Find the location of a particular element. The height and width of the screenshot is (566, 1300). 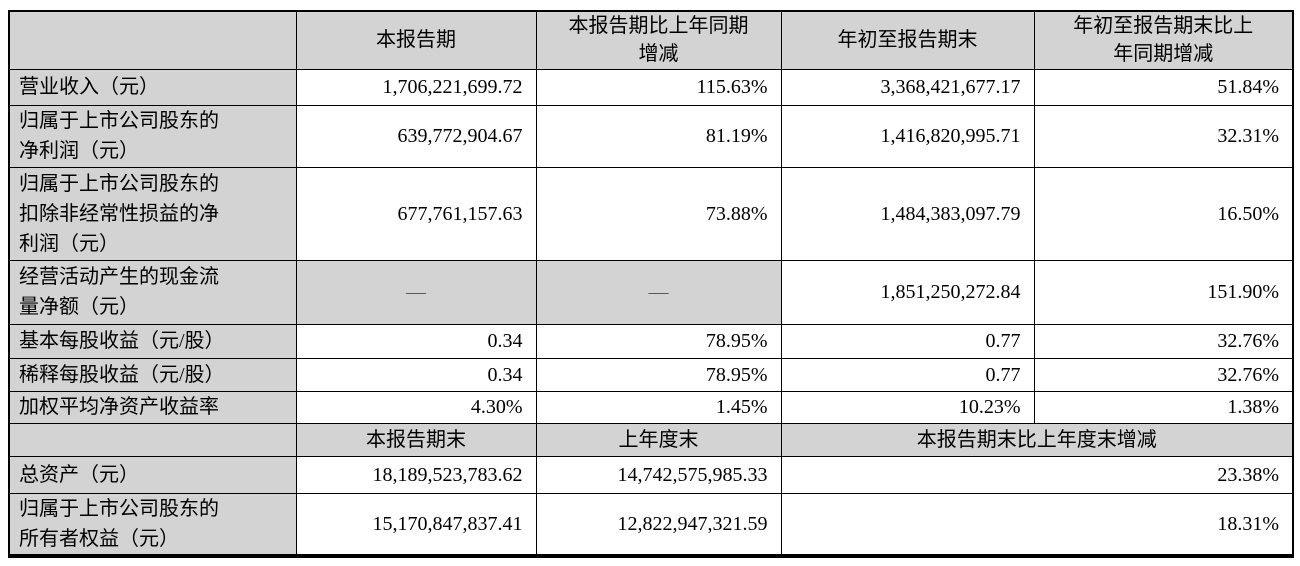

cell-current-period-yoy-dash: — is located at coordinates (658, 292).